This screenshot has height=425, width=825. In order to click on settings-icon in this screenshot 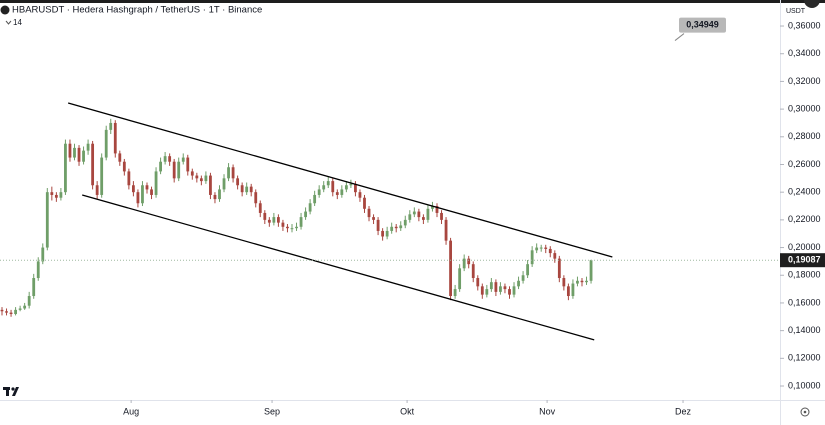, I will do `click(805, 412)`.